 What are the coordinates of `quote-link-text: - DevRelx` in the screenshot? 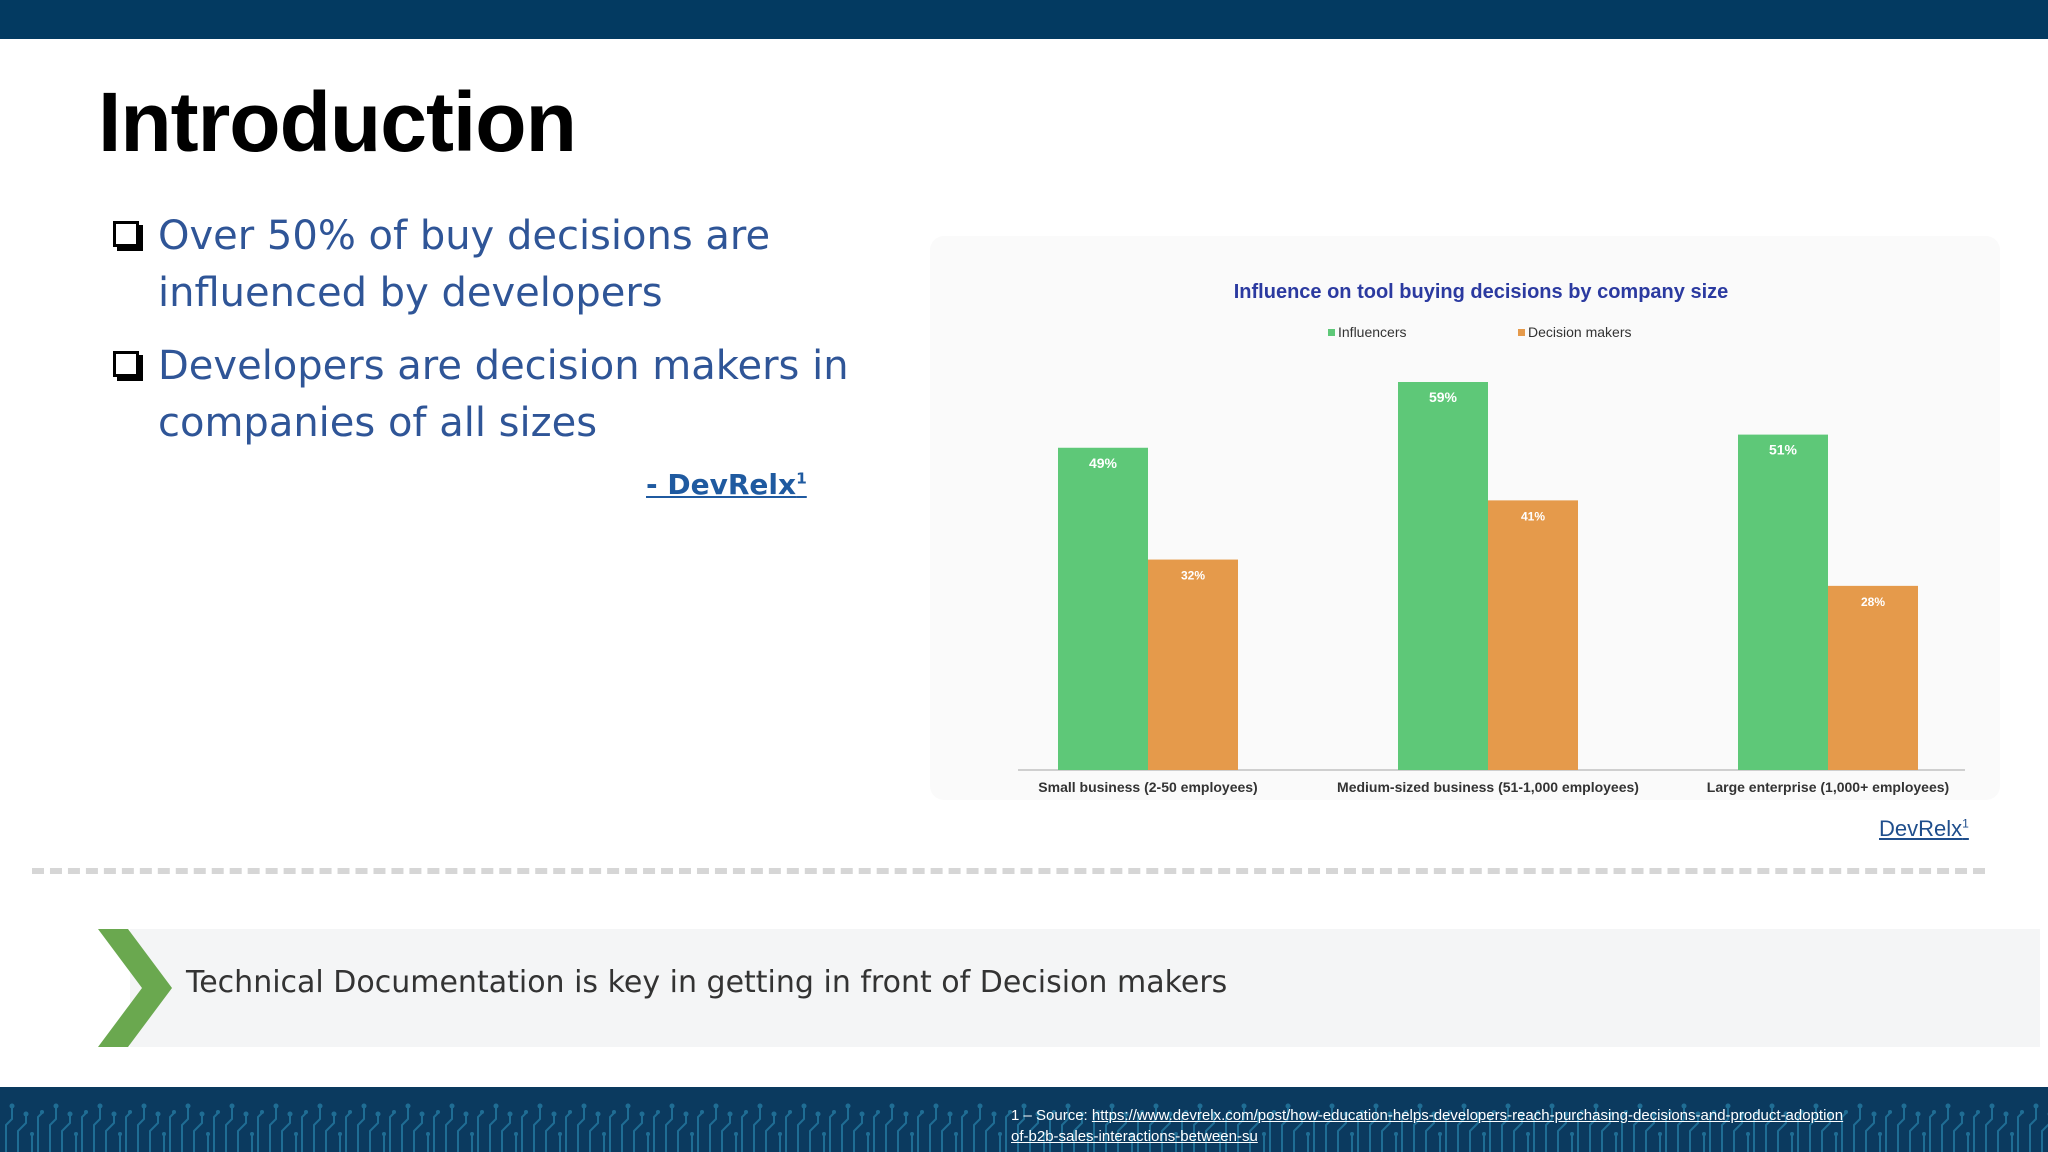 It's located at (721, 484).